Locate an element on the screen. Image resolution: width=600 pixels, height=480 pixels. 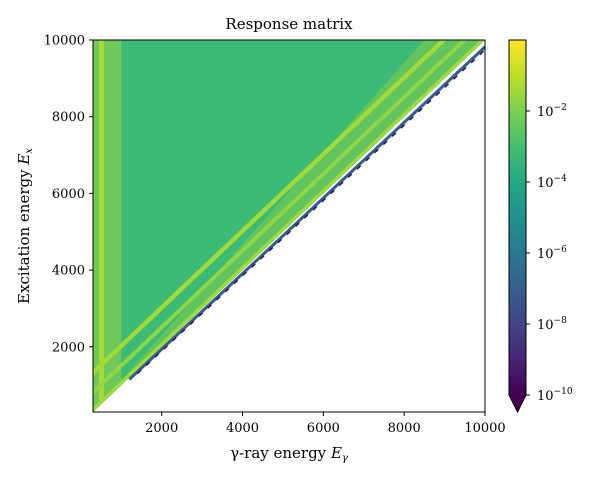
colorbar-frame is located at coordinates (517, 226).